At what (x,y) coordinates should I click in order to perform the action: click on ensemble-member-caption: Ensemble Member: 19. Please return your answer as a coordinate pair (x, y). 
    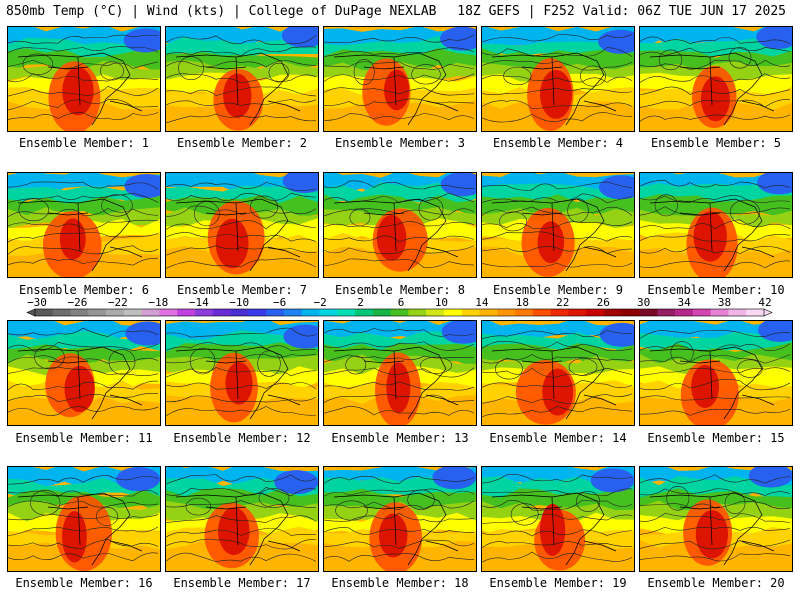
    Looking at the image, I should click on (558, 583).